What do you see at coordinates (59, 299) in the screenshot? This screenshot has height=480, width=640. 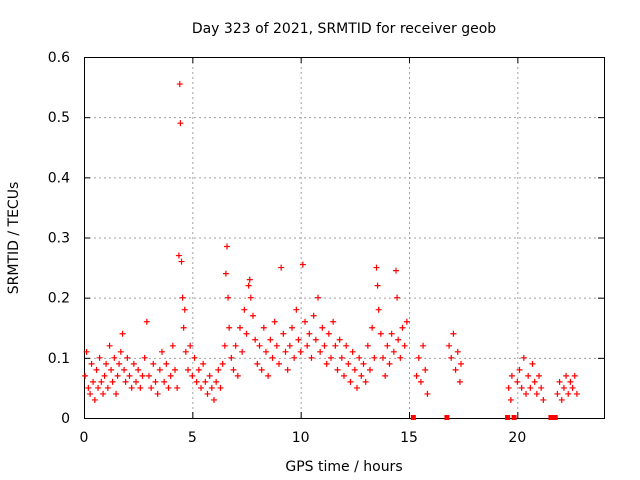 I see `y-tick-label-2: 0.2` at bounding box center [59, 299].